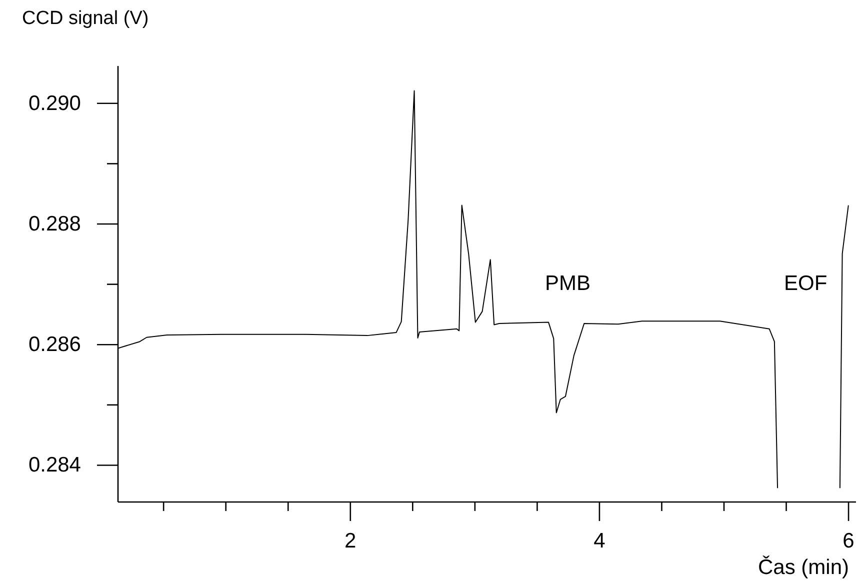 The width and height of the screenshot is (859, 583). I want to click on y-axis-title: CCD signal (V), so click(85, 19).